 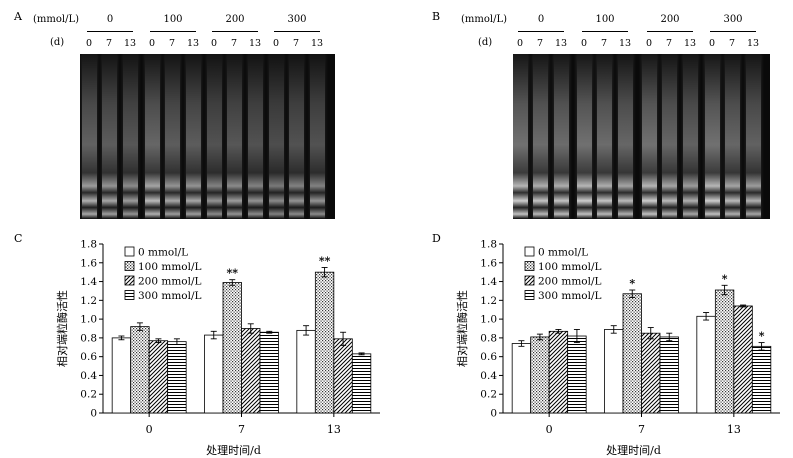 What do you see at coordinates (232, 273) in the screenshot?
I see `significance-marker: **` at bounding box center [232, 273].